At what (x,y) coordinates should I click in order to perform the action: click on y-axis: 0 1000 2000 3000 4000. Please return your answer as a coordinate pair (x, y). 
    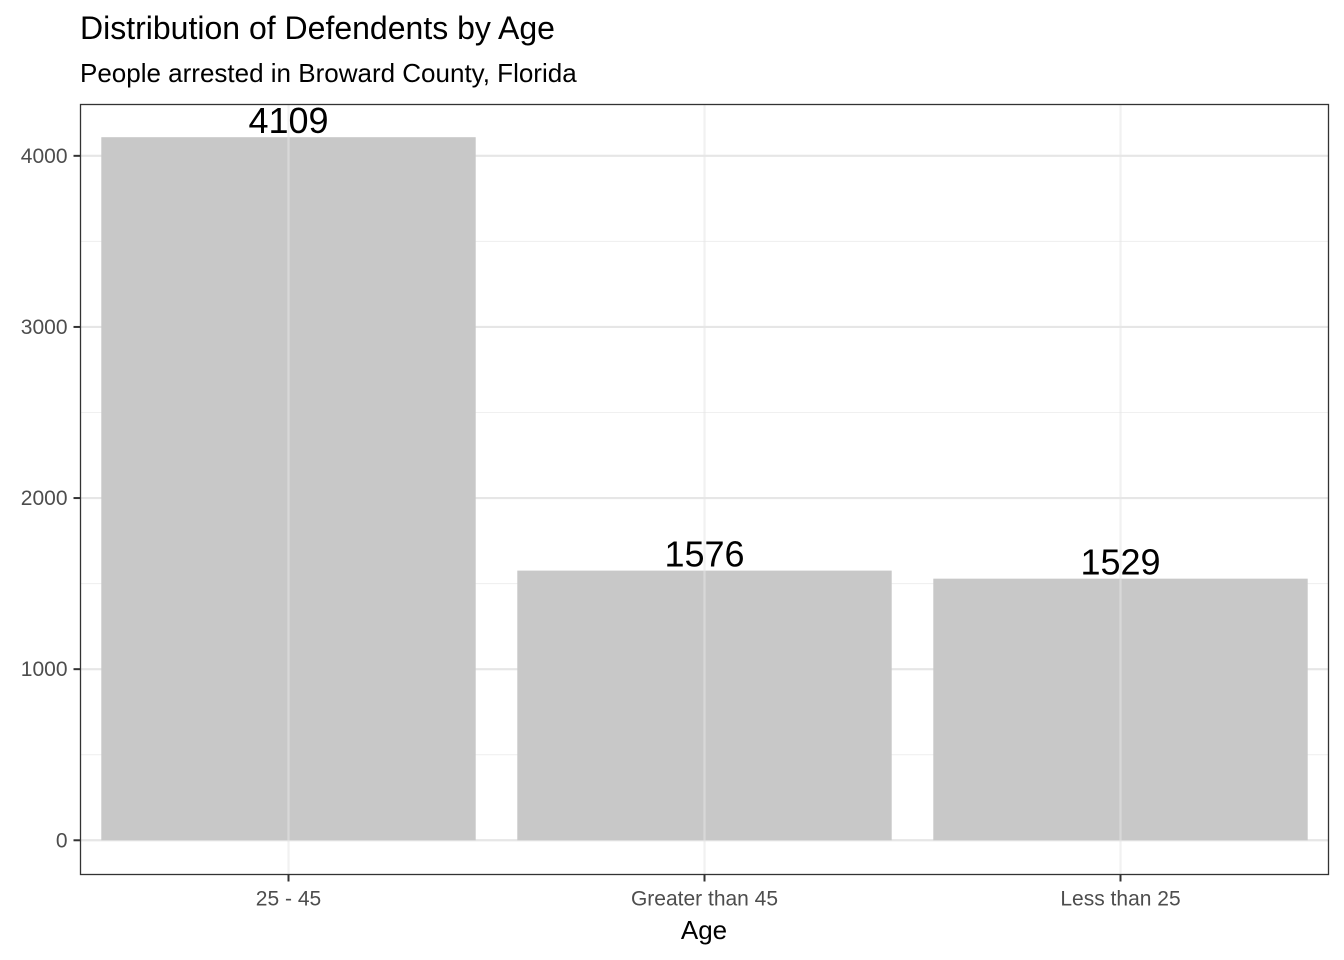
    Looking at the image, I should click on (51, 498).